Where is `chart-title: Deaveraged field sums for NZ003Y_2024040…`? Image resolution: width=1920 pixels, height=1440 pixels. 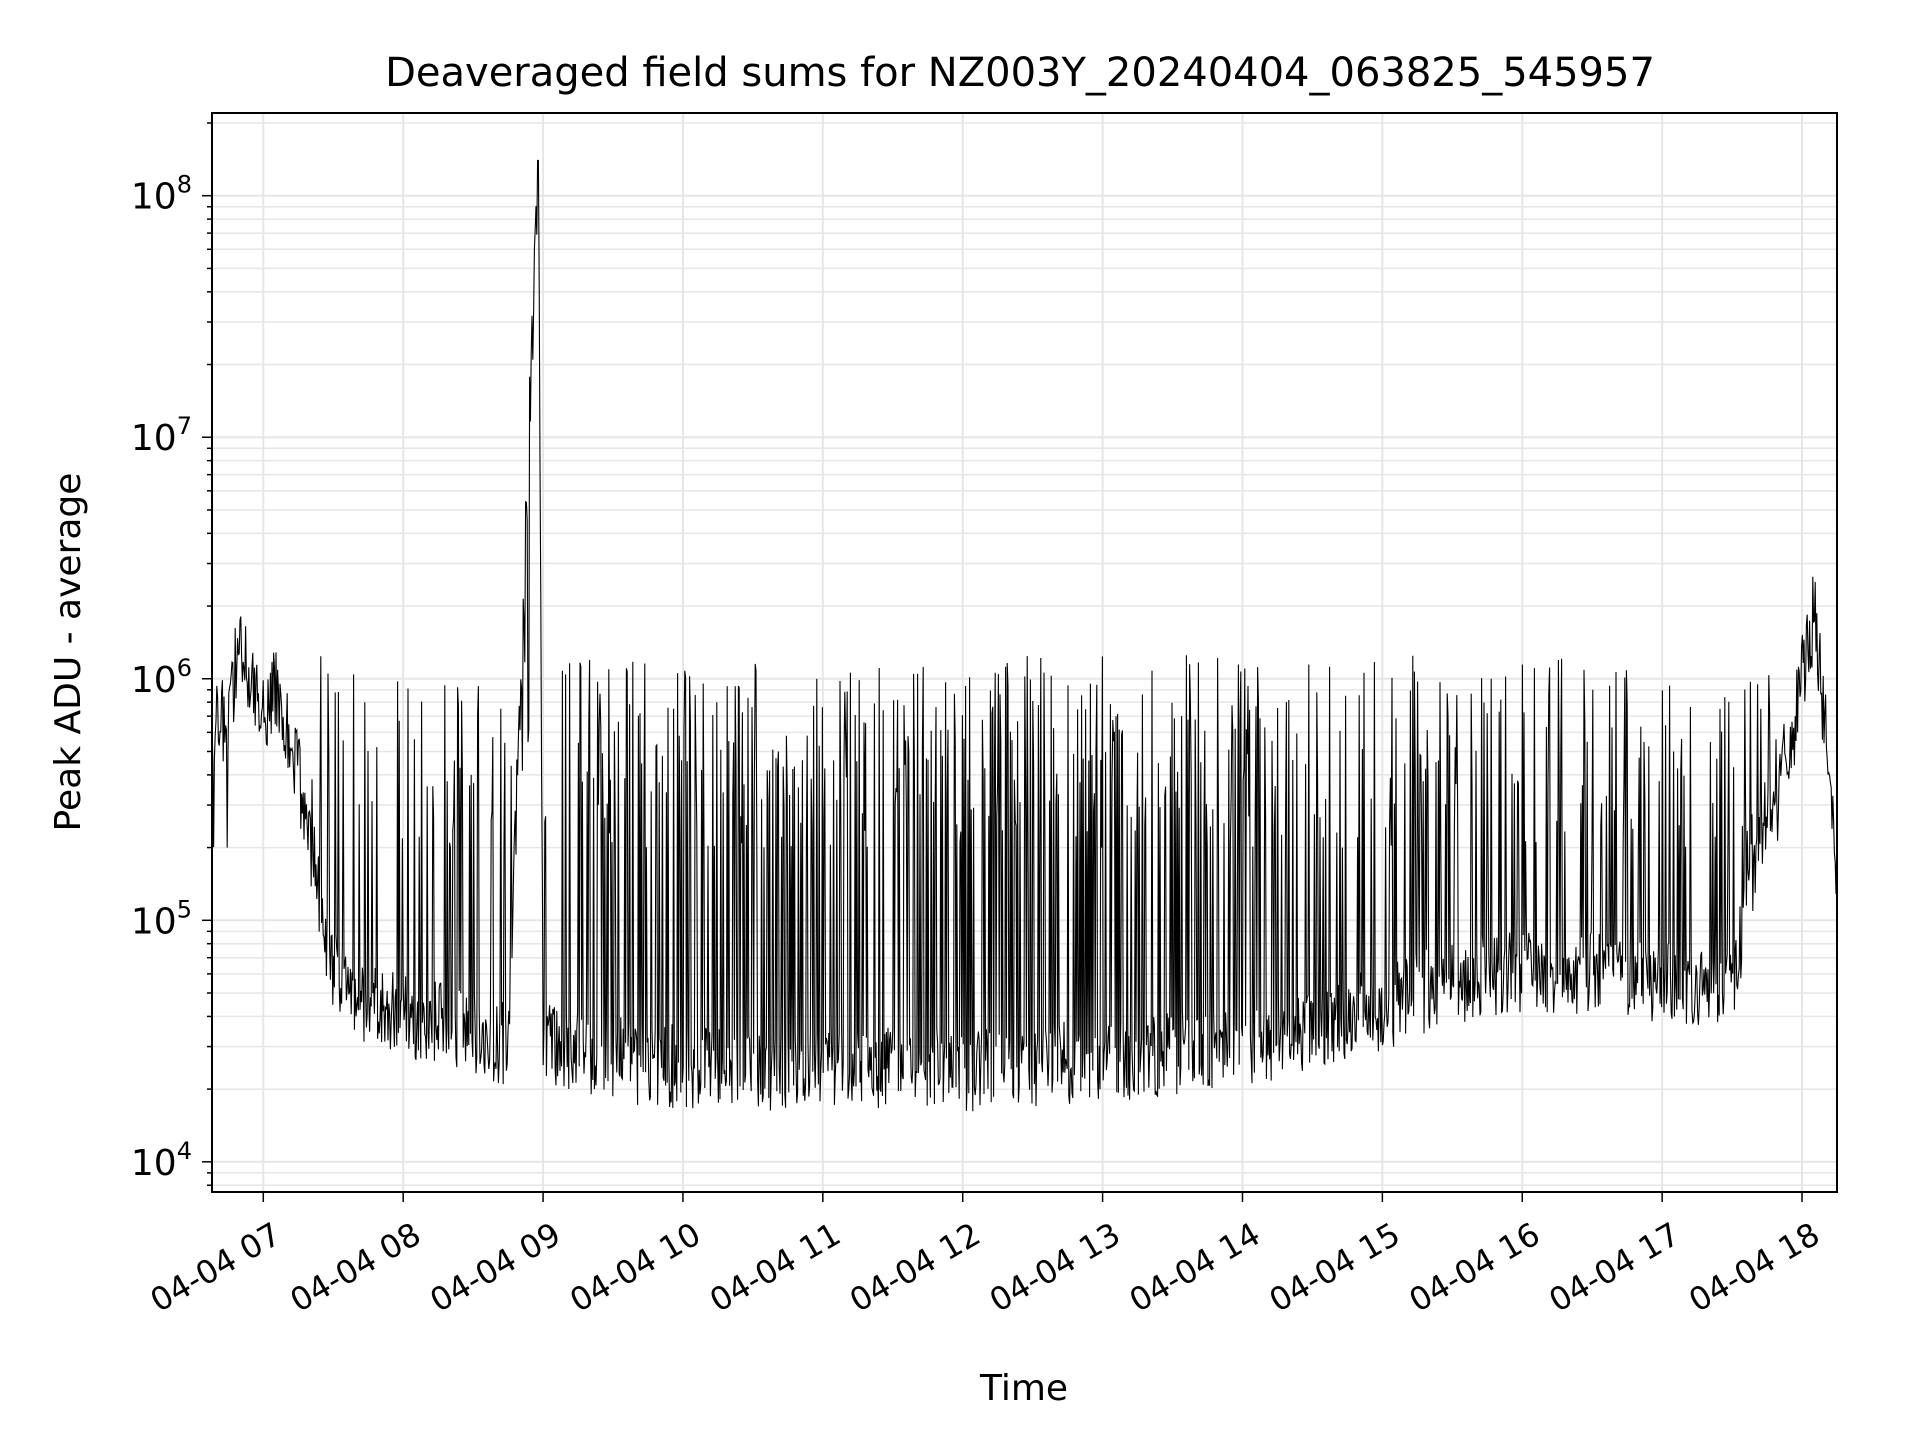
chart-title: Deaveraged field sums for NZ003Y_2024040… is located at coordinates (1020, 73).